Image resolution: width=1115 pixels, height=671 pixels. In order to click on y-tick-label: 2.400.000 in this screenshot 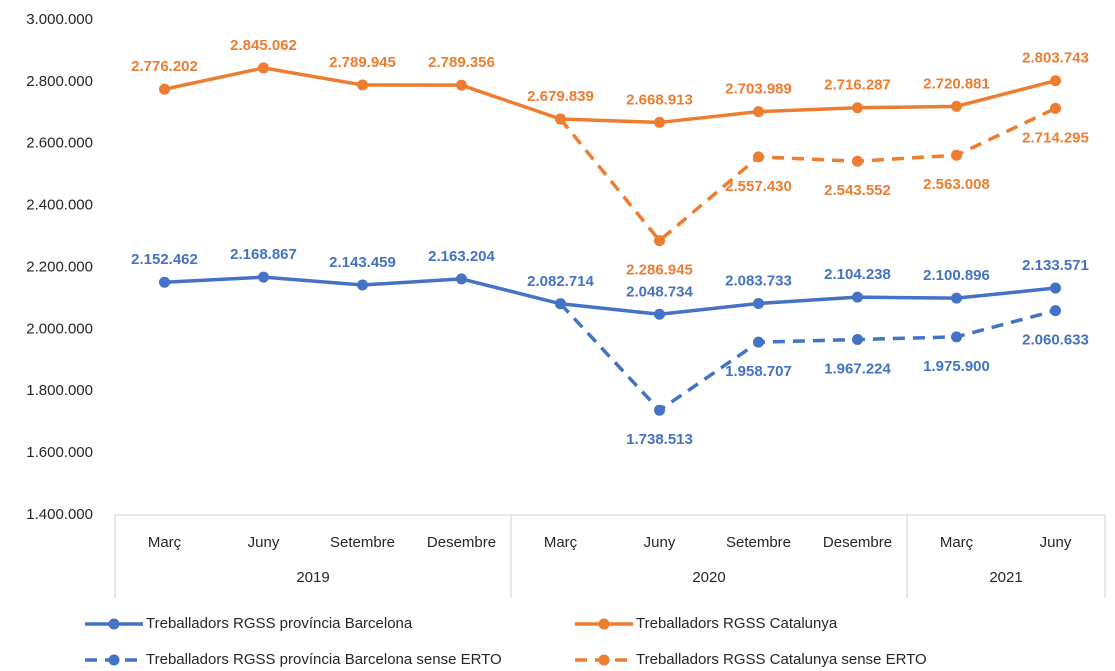, I will do `click(59, 205)`.